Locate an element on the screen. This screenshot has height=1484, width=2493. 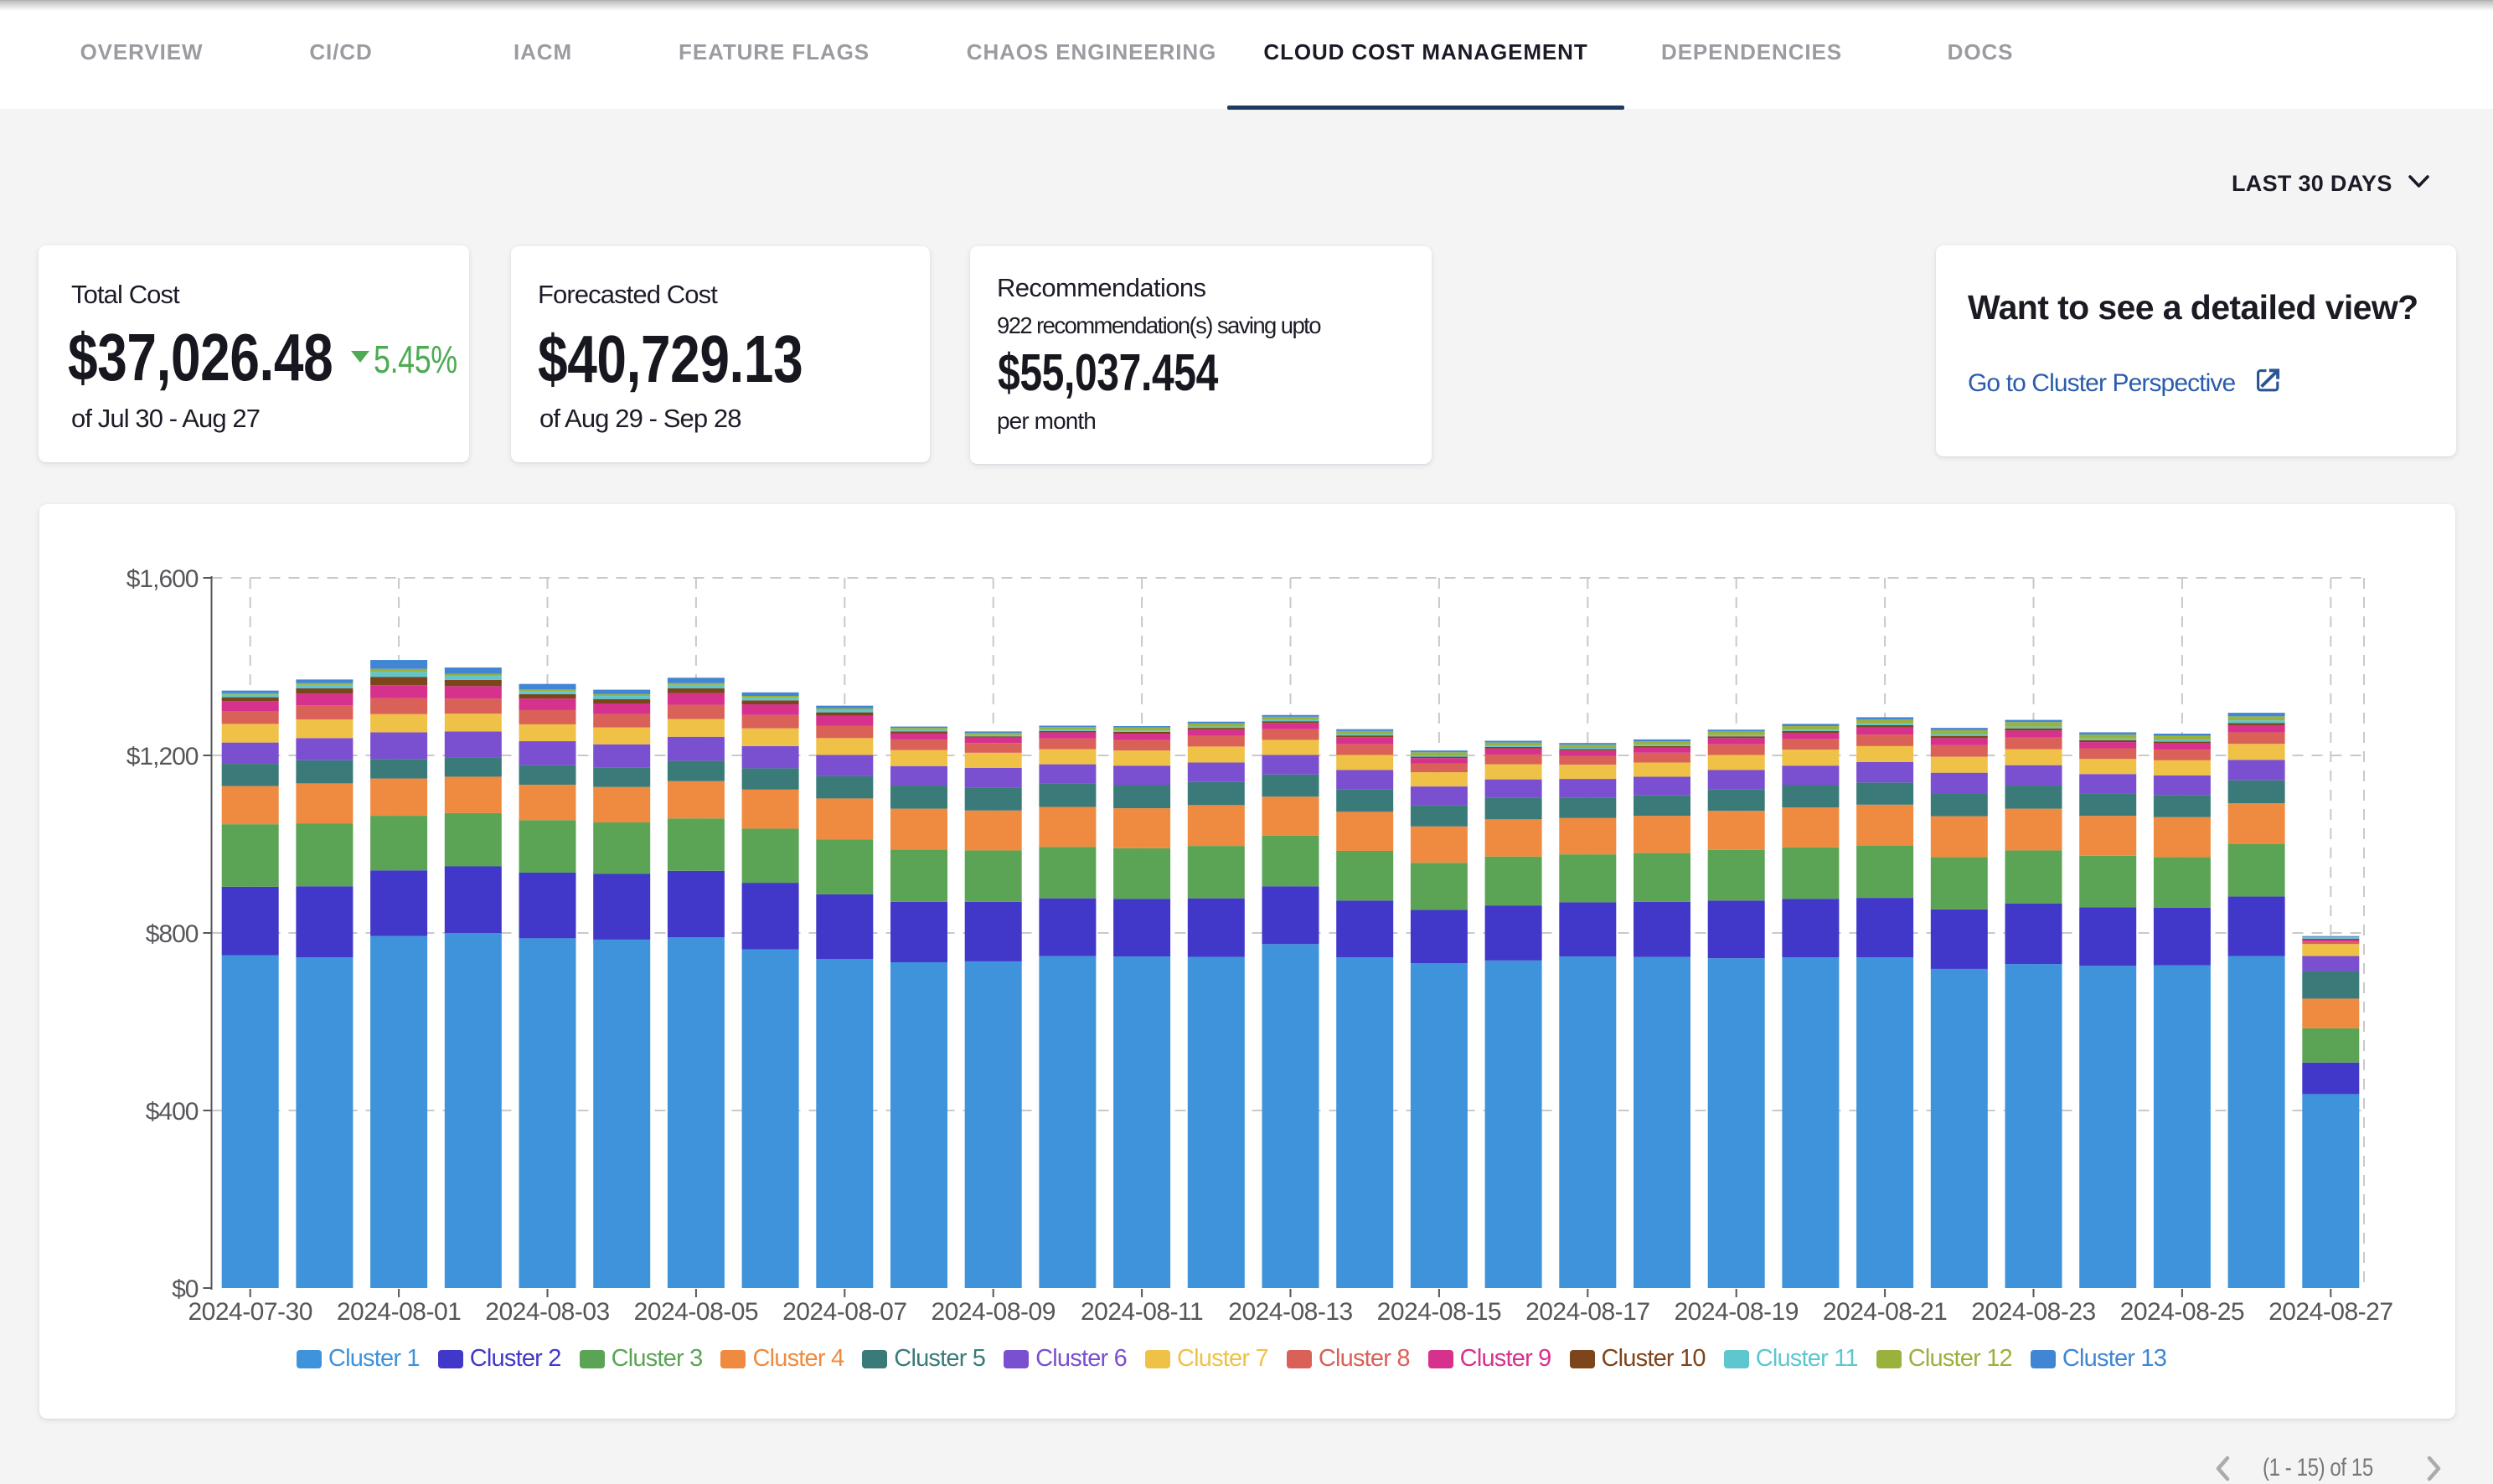
svg-text: 2024-08-23 is located at coordinates (2033, 1312).